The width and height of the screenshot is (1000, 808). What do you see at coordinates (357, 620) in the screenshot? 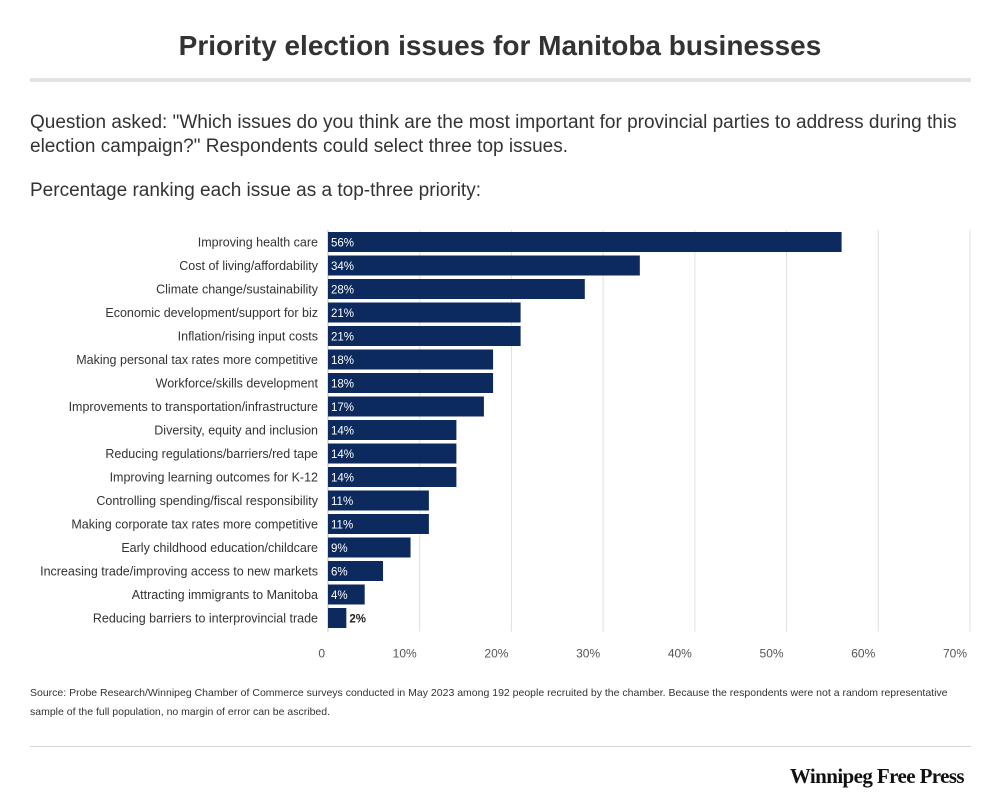
I see `value-label: 2%` at bounding box center [357, 620].